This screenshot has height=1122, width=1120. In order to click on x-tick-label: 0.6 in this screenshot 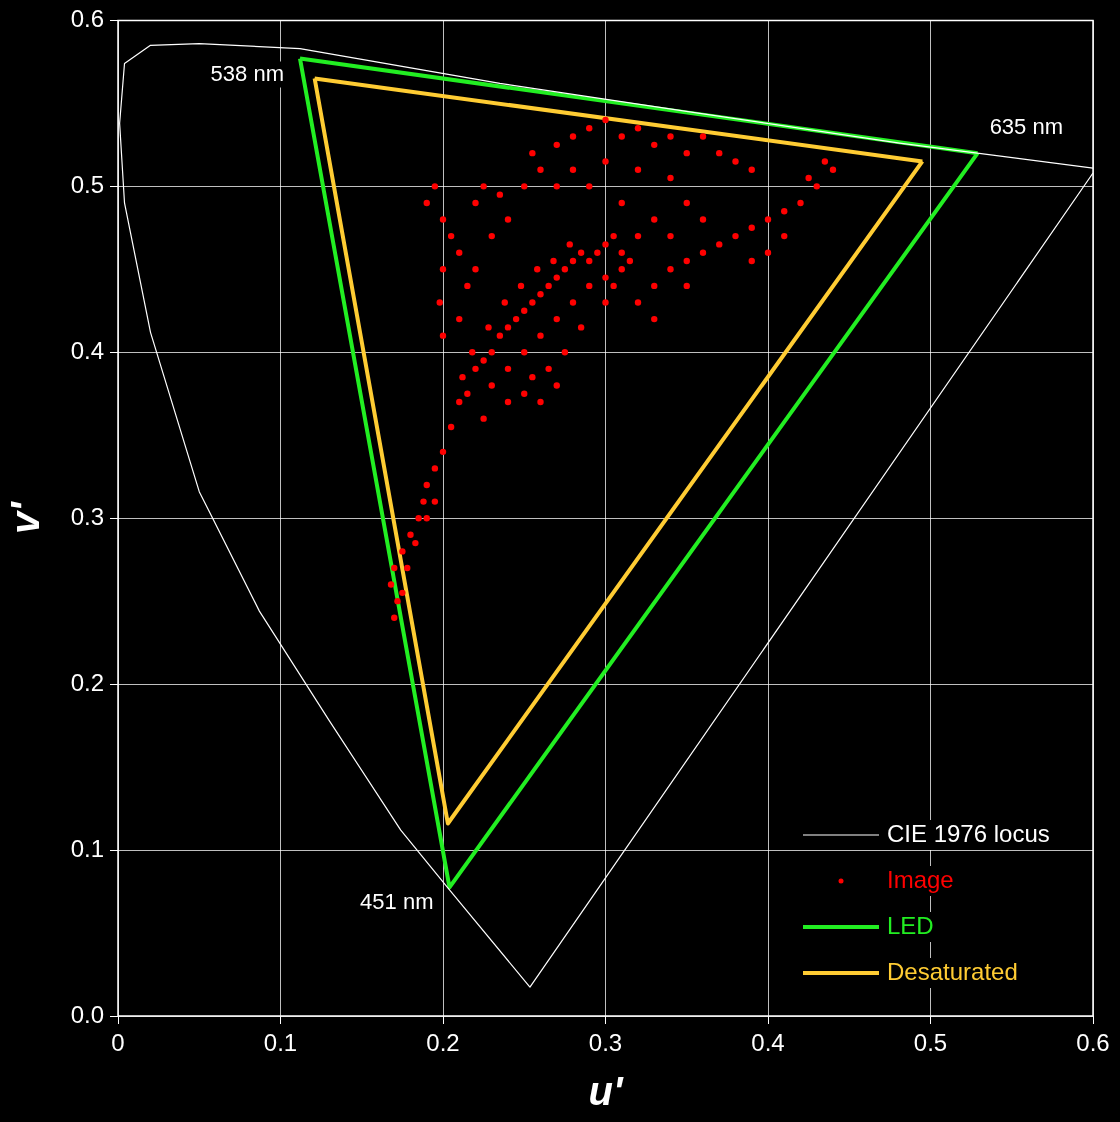, I will do `click(1093, 1043)`.